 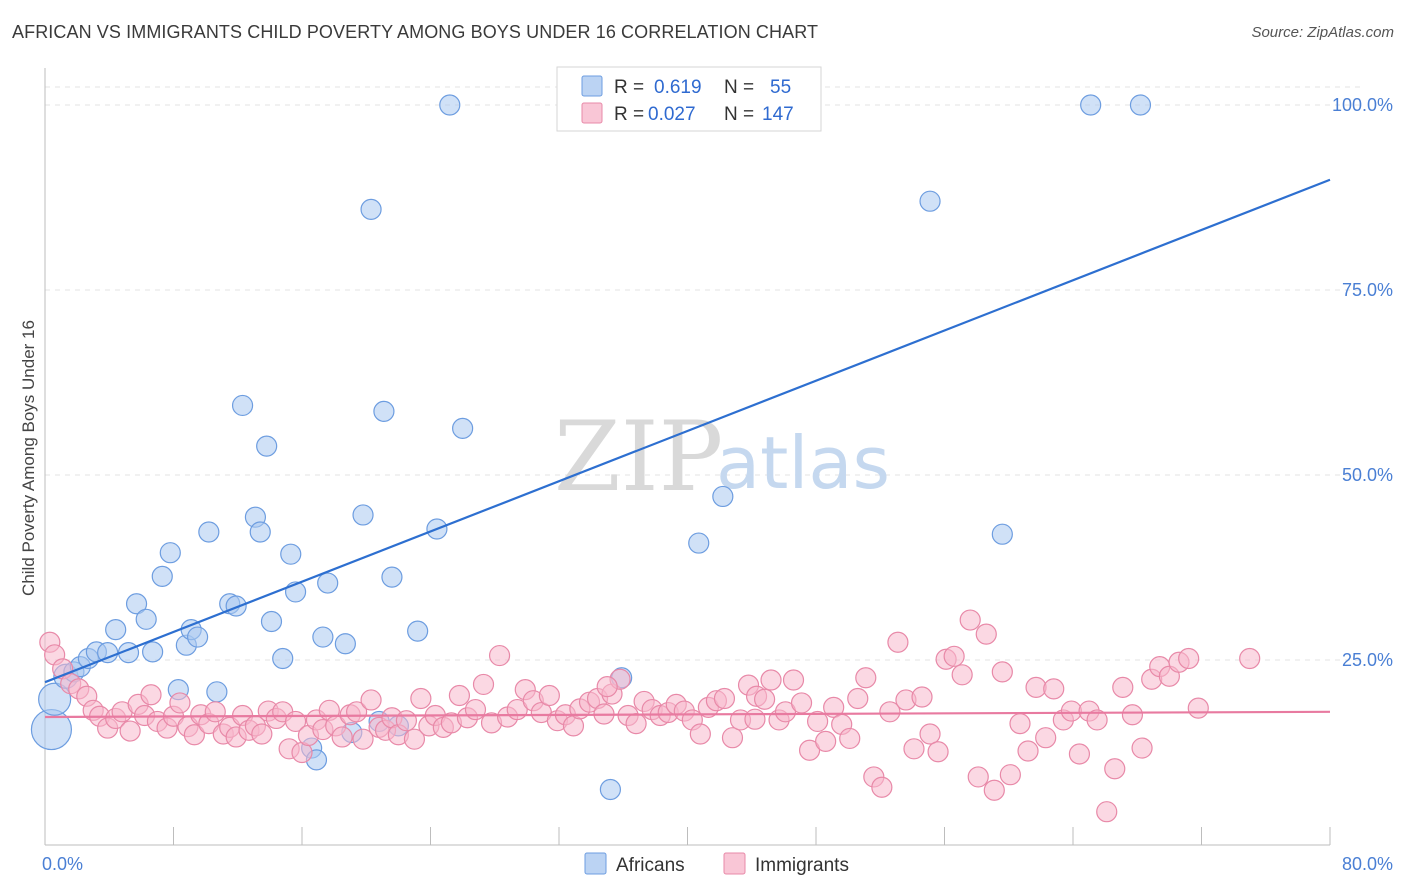 What do you see at coordinates (592, 113) in the screenshot?
I see `legend-swatch-immigrants` at bounding box center [592, 113].